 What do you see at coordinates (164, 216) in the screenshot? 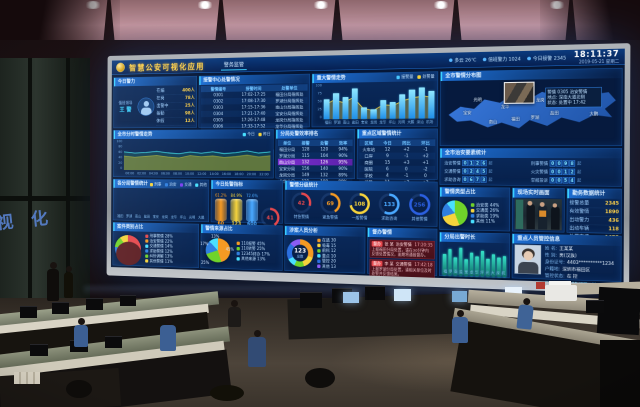
I see `axis-tick: 龙岗` at bounding box center [164, 216].